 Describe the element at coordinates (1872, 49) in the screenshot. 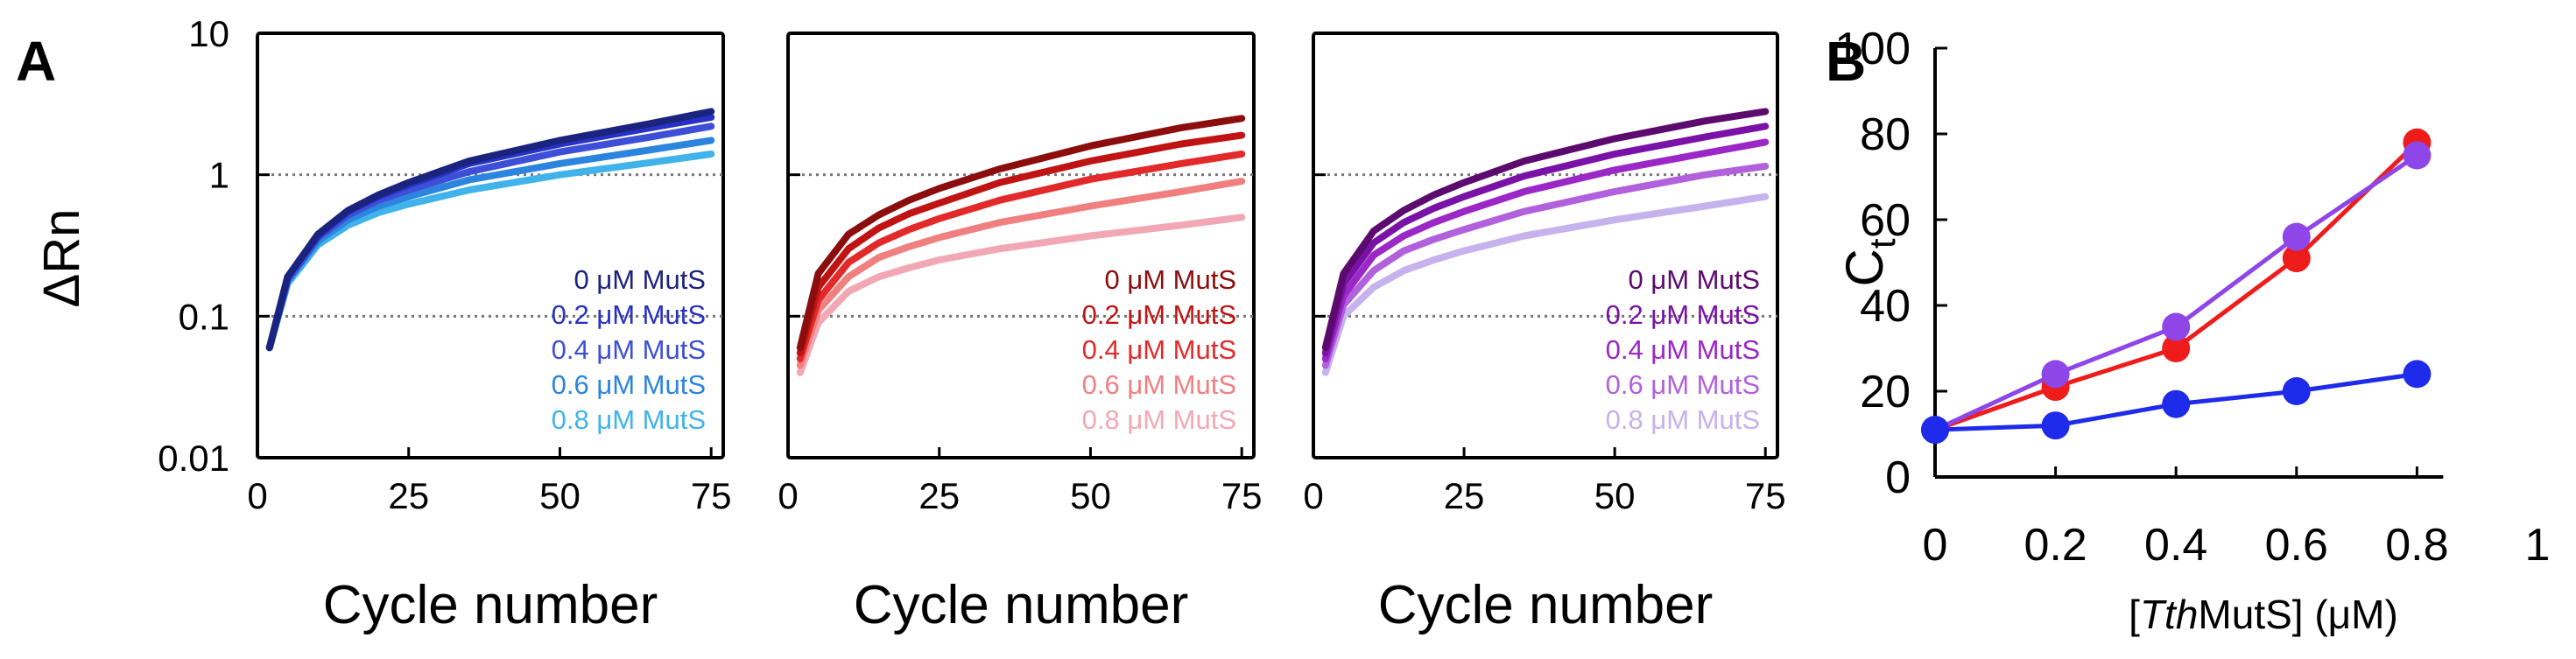

I see `y-tick-label: 100` at that location.